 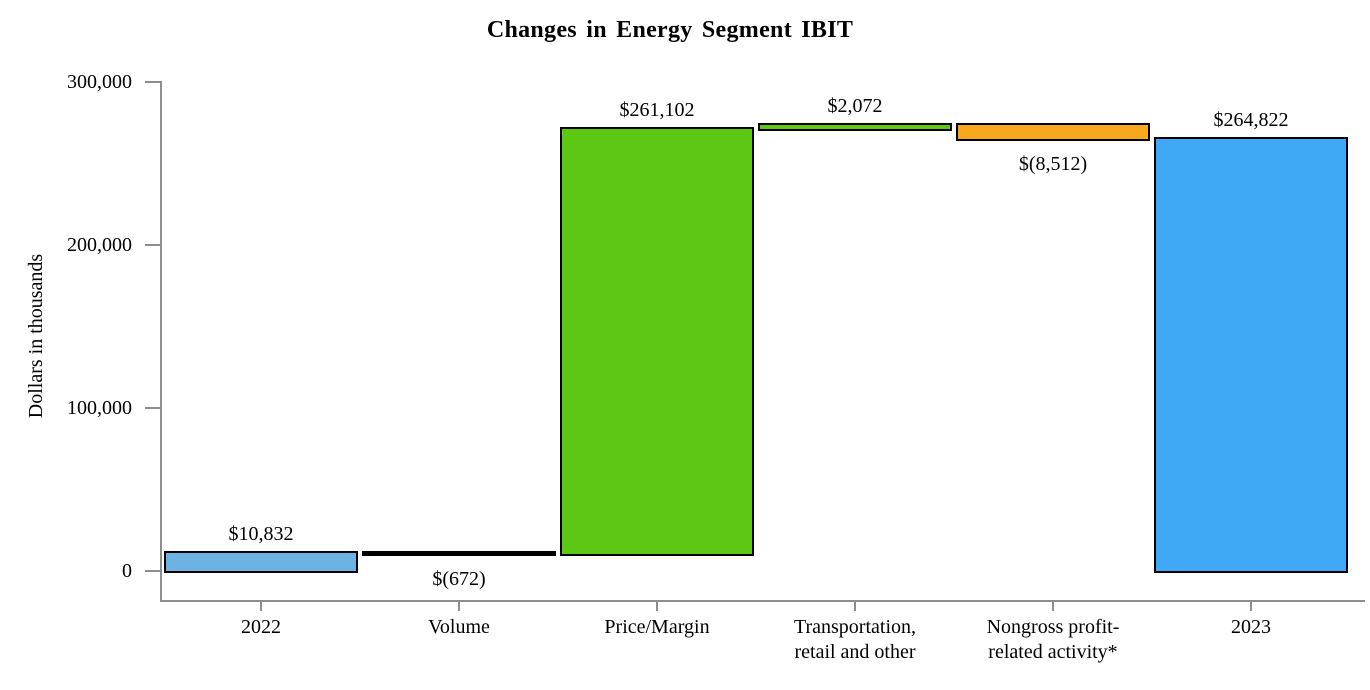 I want to click on y-axis-line, so click(x=161, y=341).